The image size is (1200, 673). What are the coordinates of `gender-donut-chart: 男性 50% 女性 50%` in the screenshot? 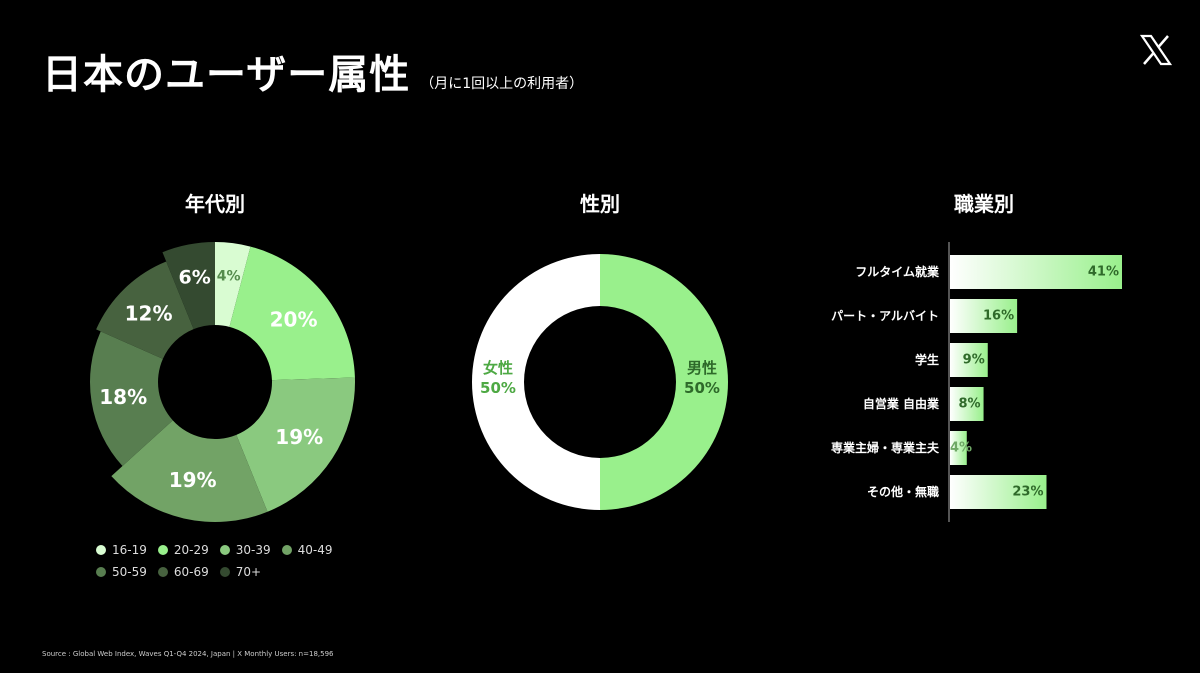 It's located at (600, 382).